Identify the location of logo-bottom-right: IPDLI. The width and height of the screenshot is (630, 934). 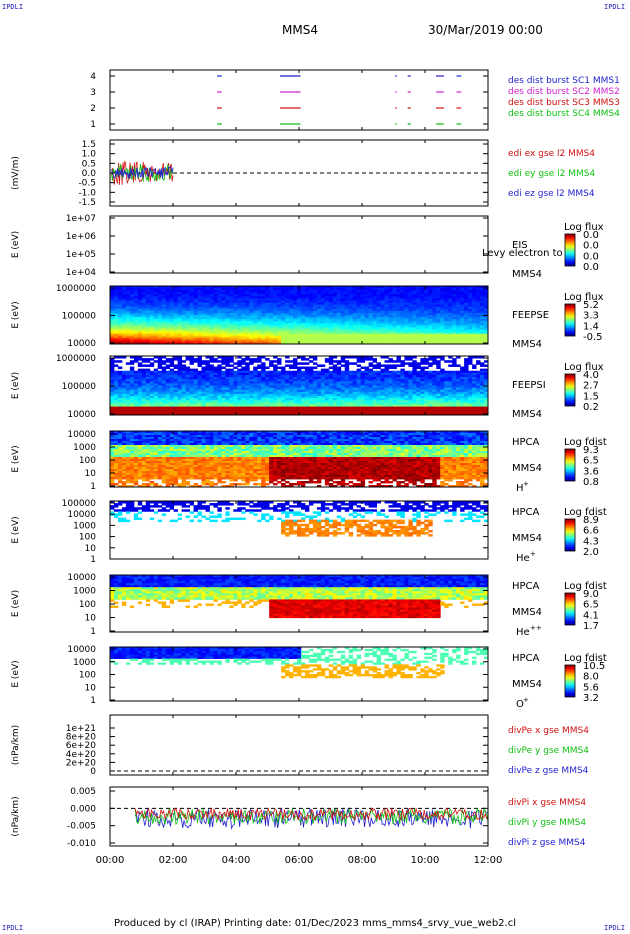
(615, 928).